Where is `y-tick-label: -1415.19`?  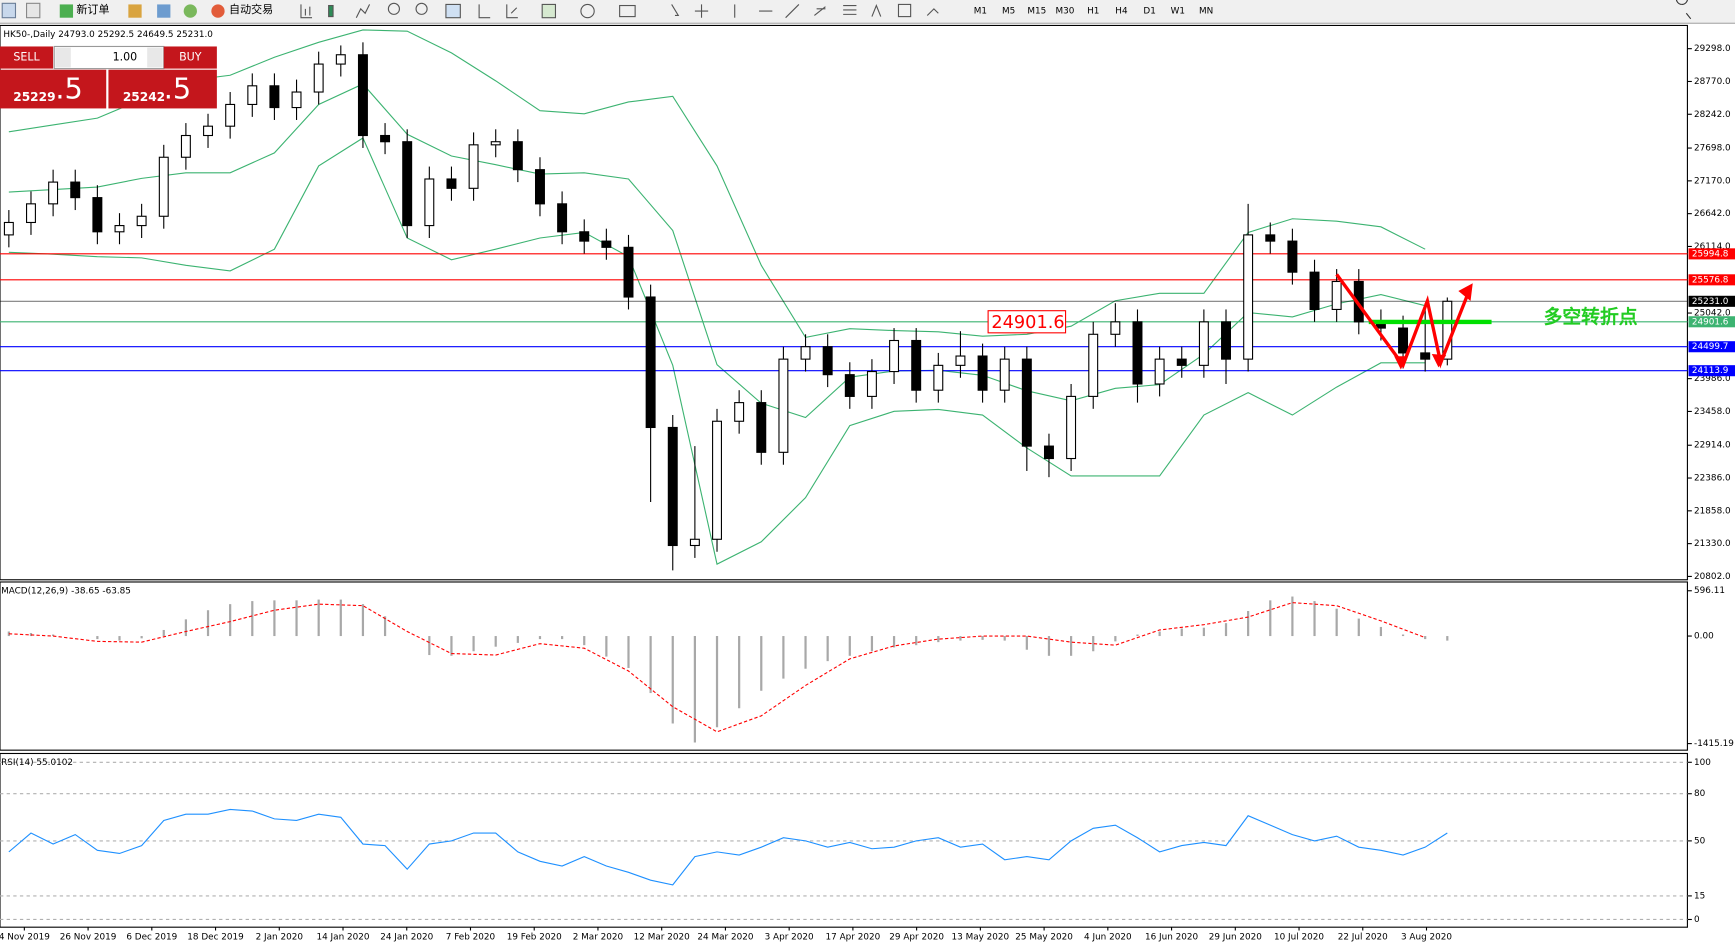 y-tick-label: -1415.19 is located at coordinates (1714, 744).